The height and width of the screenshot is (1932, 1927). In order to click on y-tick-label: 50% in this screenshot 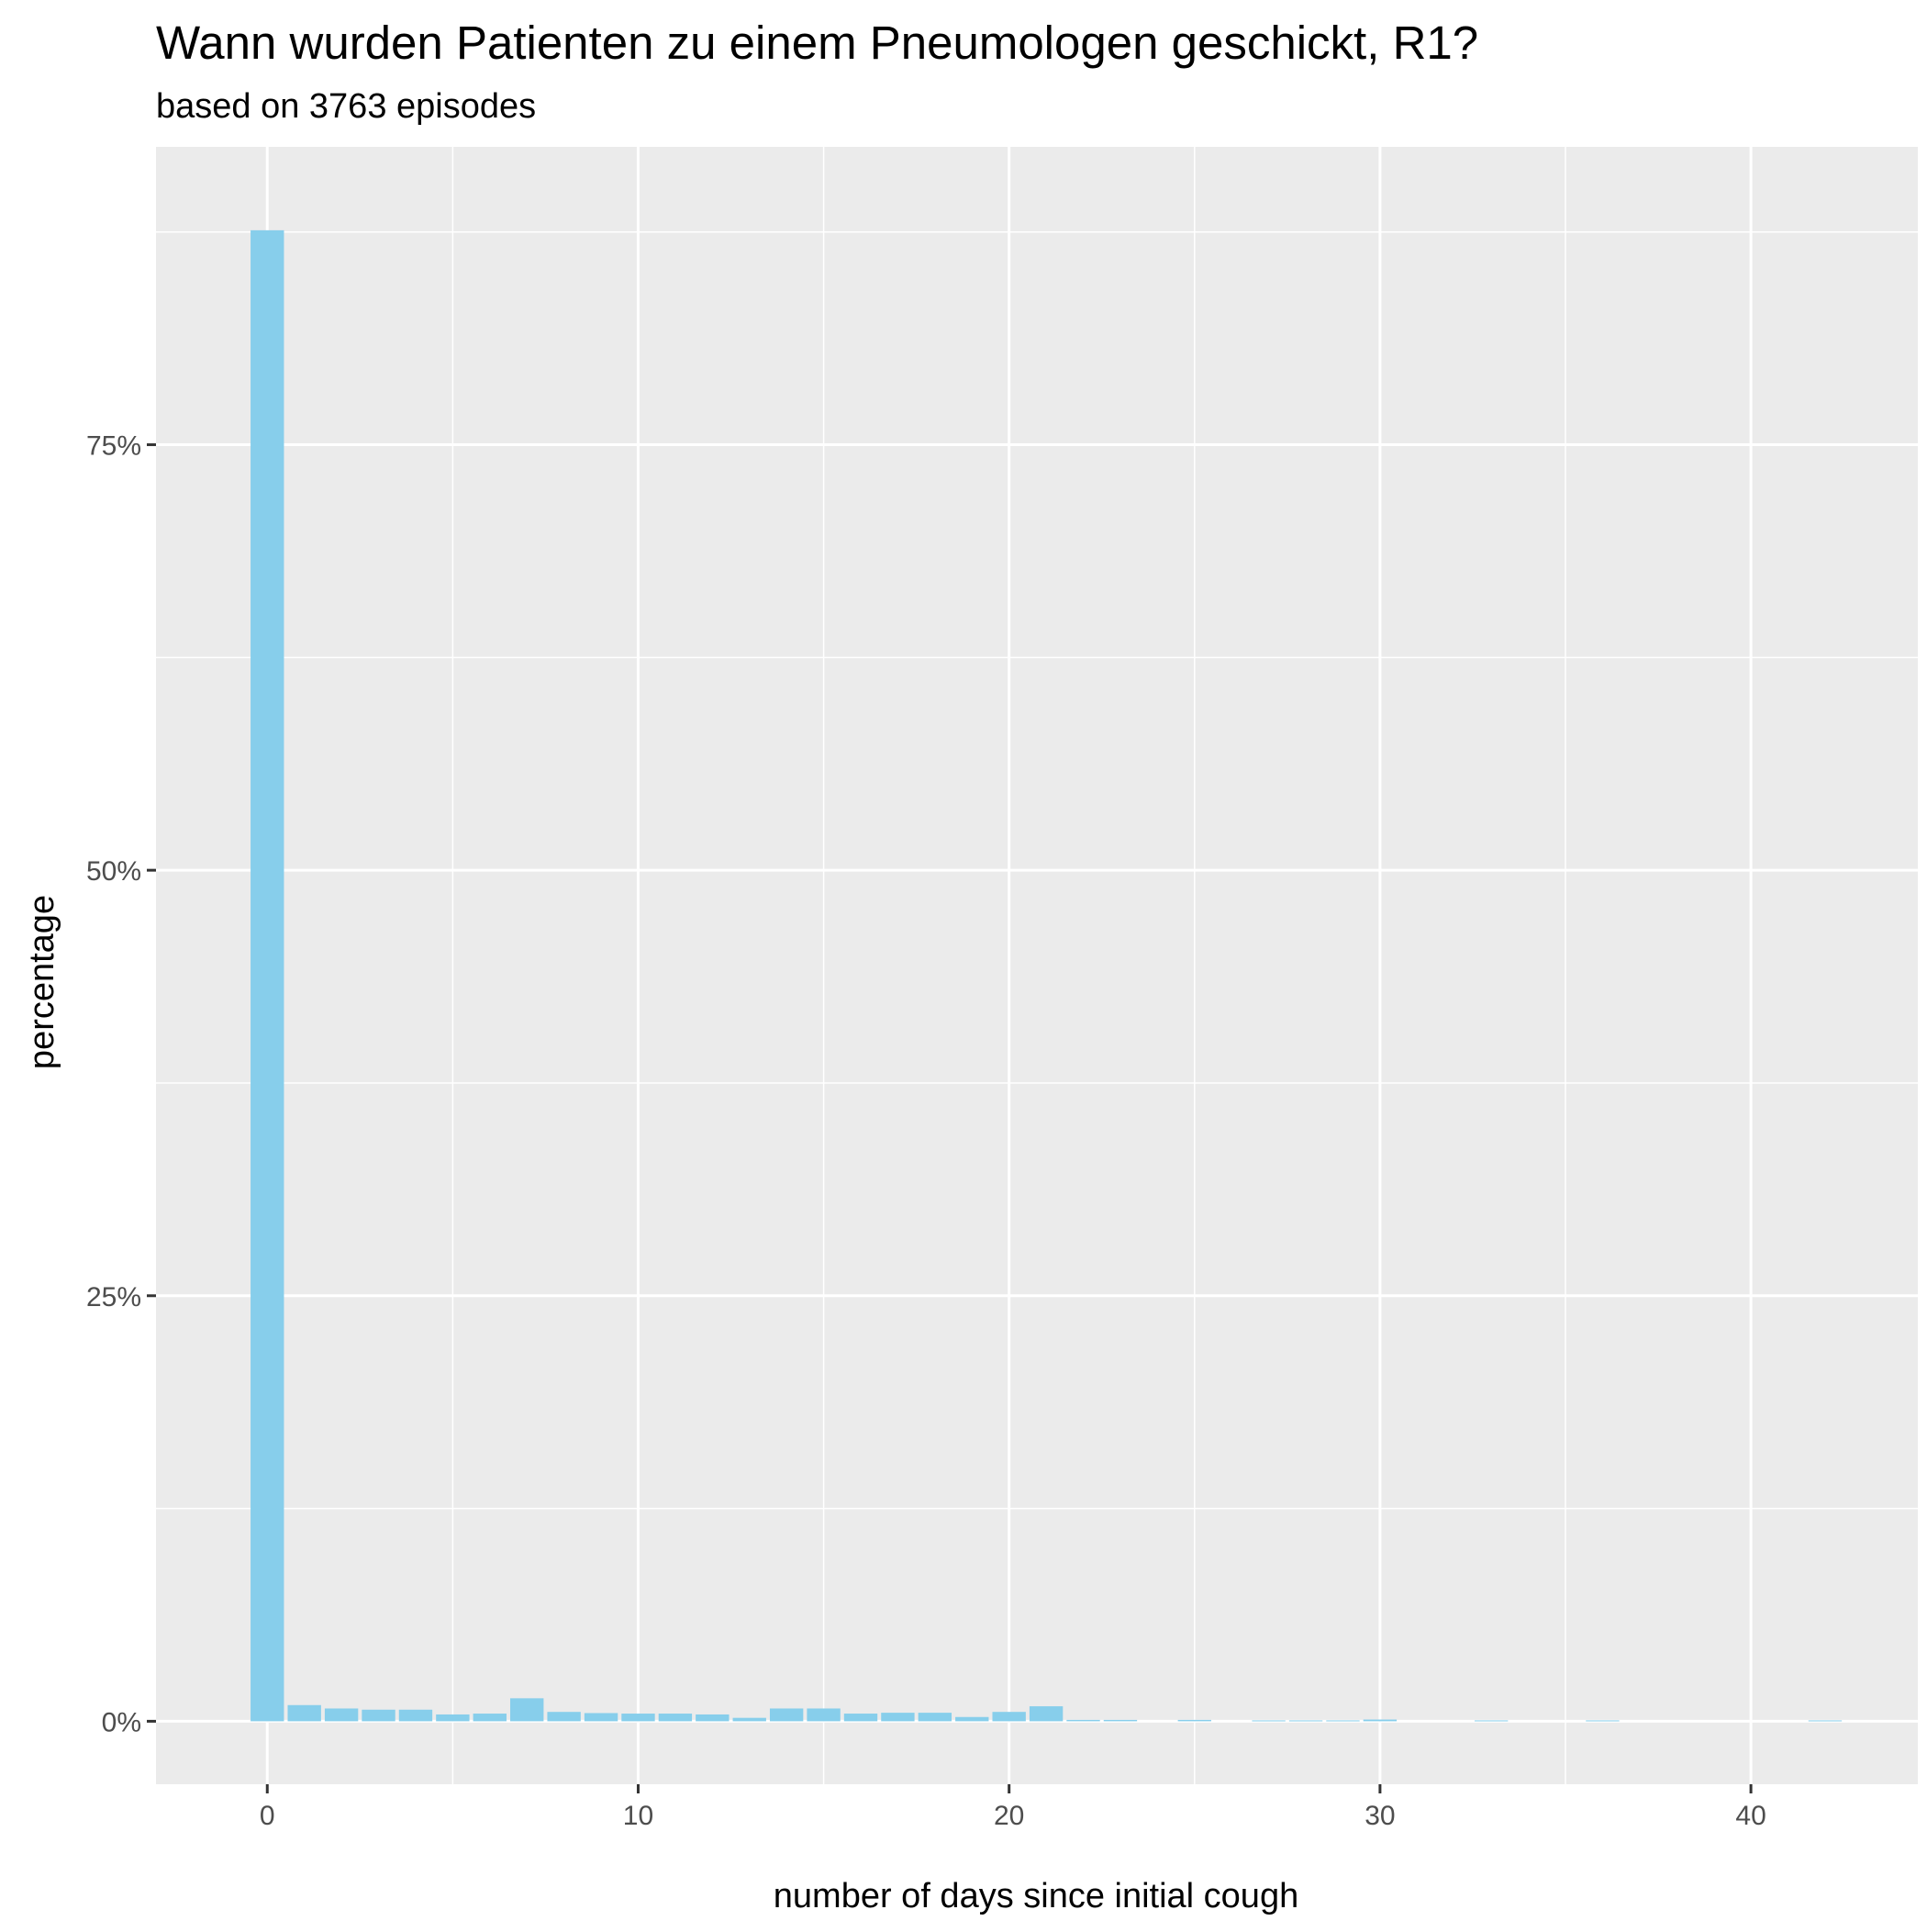, I will do `click(113, 871)`.